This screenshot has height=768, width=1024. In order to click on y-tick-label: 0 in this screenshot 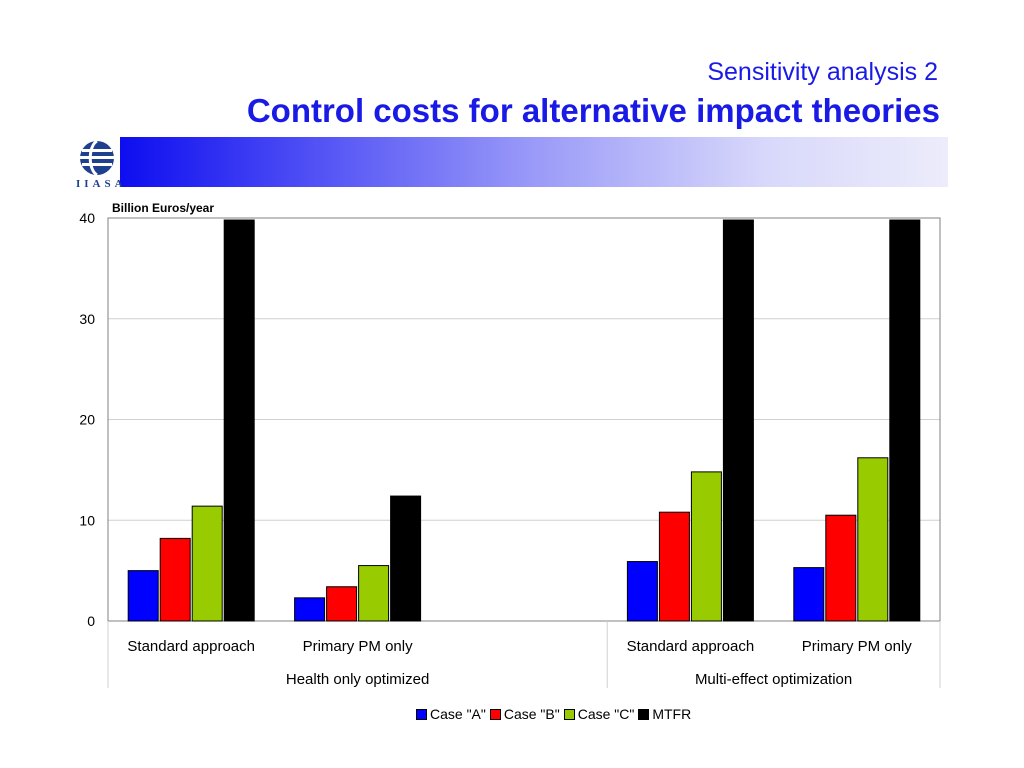, I will do `click(91, 621)`.